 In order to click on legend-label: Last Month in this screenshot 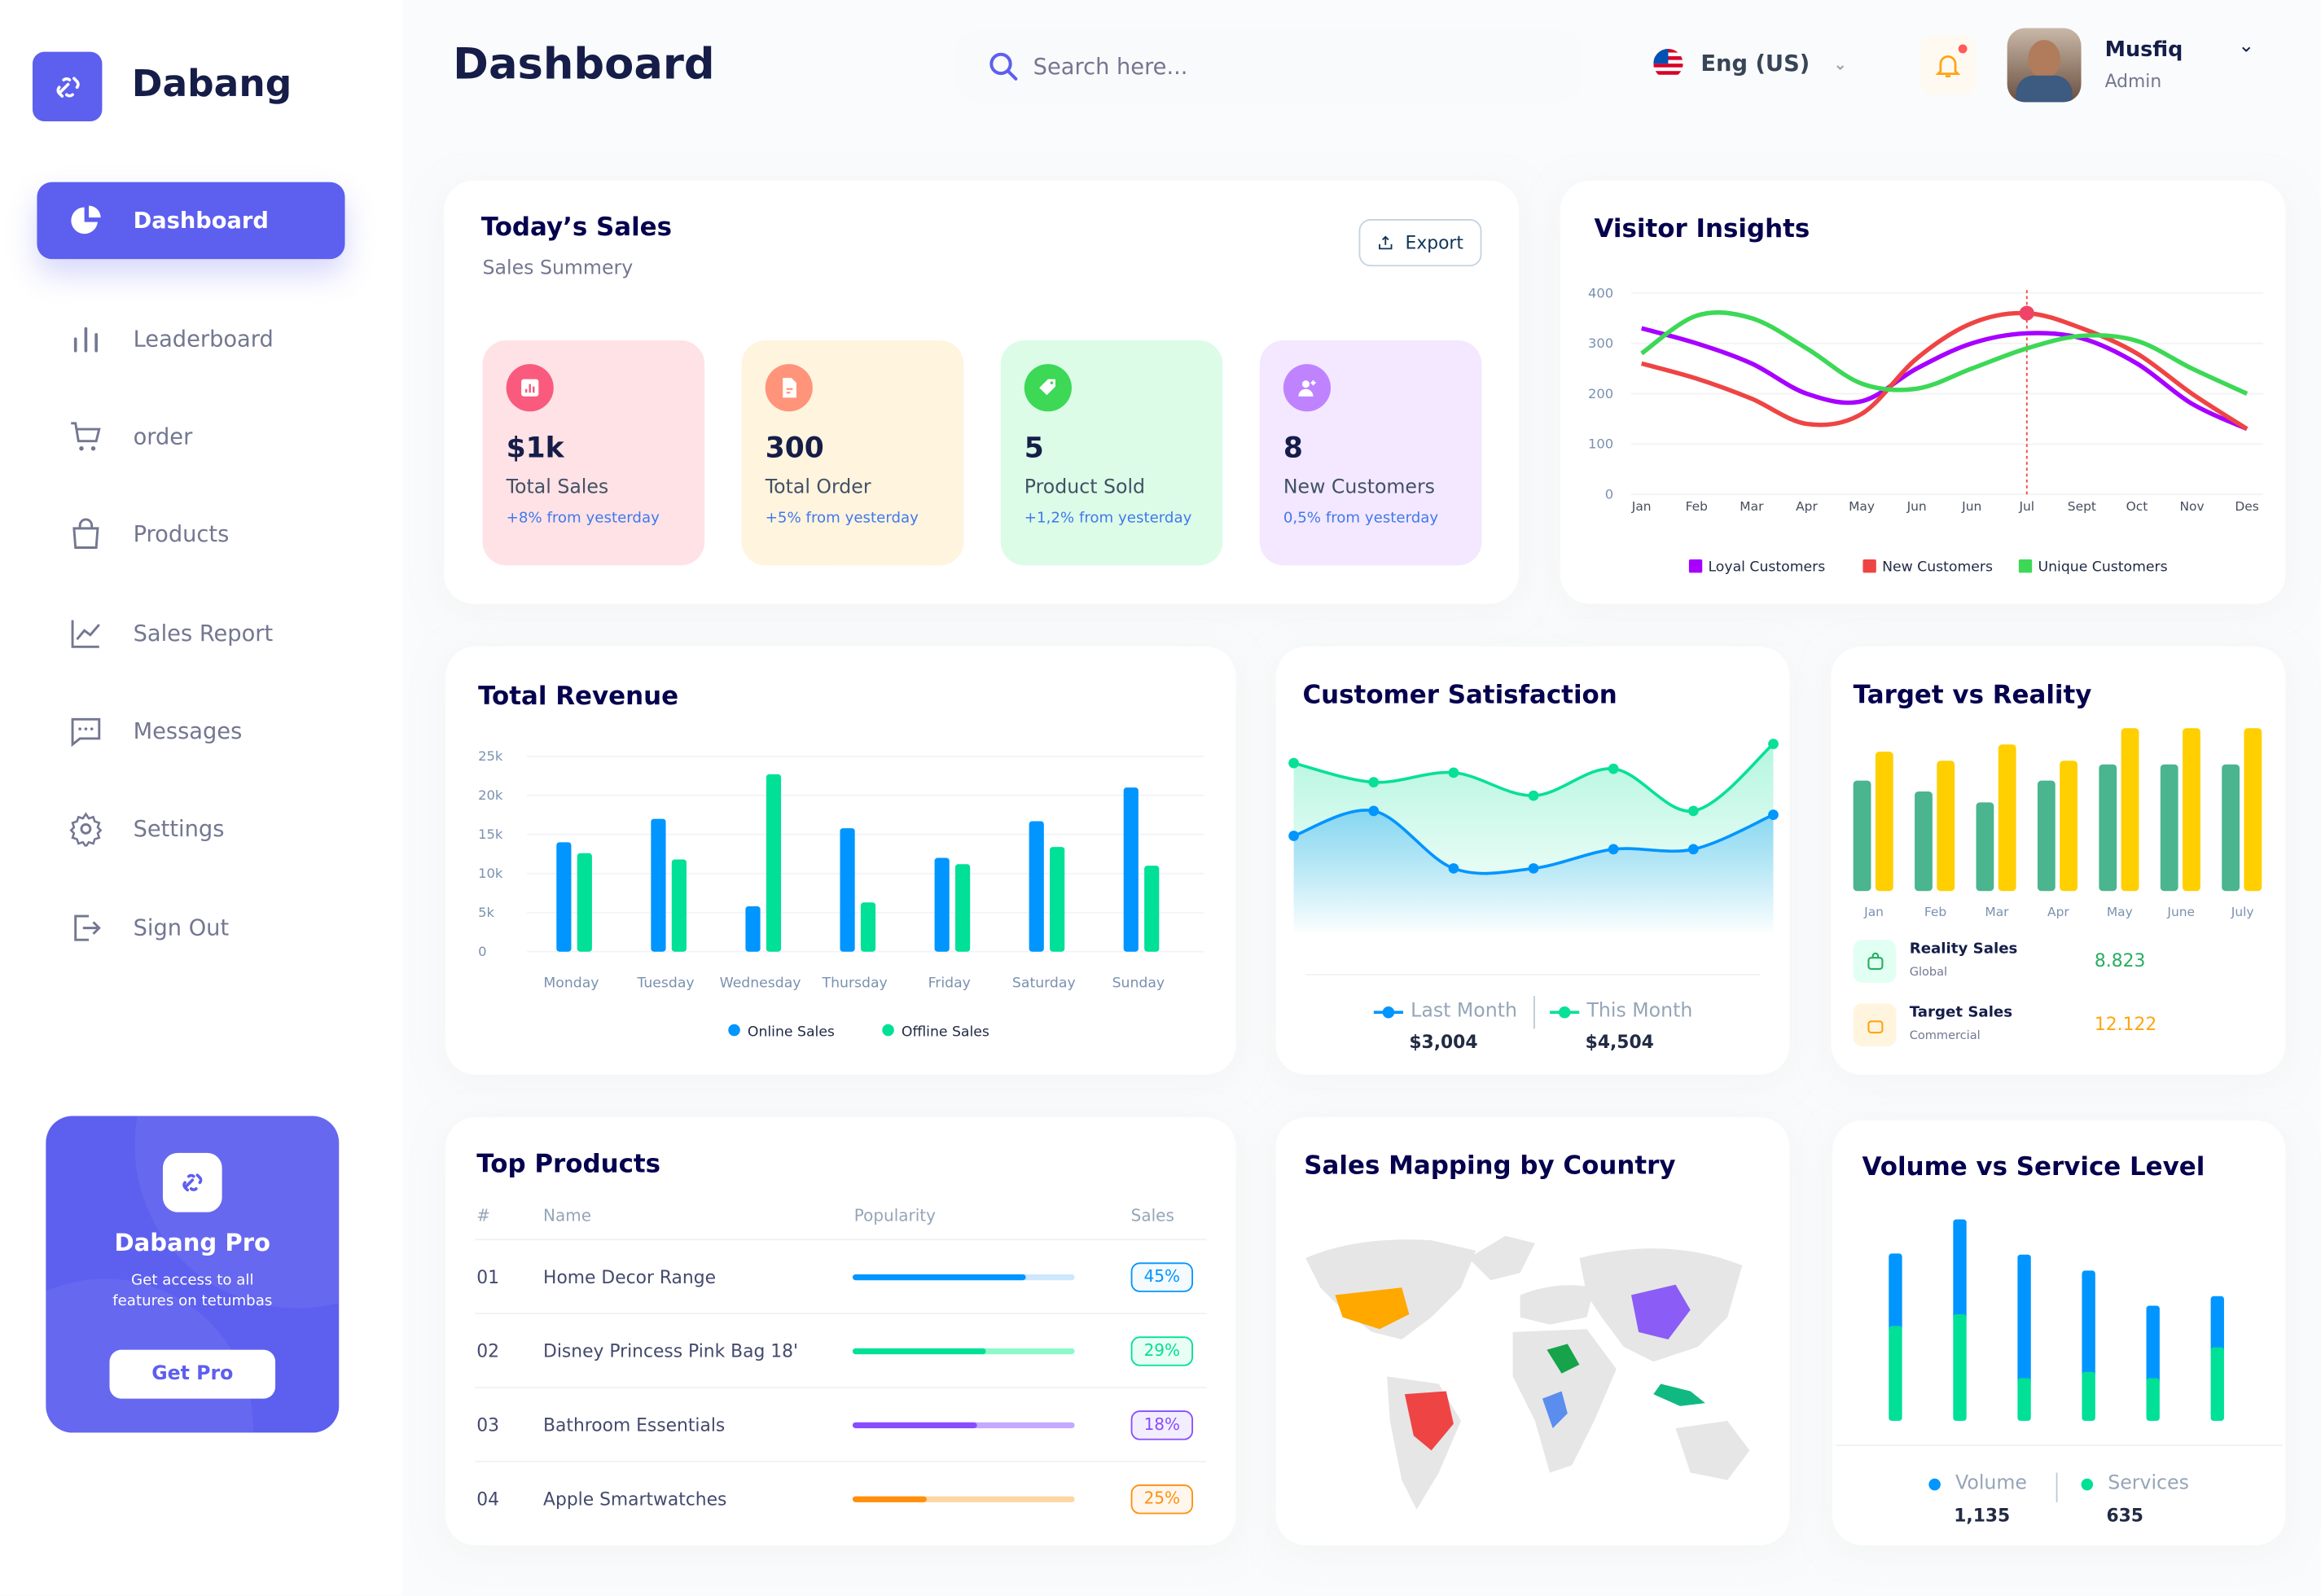, I will do `click(1464, 1012)`.